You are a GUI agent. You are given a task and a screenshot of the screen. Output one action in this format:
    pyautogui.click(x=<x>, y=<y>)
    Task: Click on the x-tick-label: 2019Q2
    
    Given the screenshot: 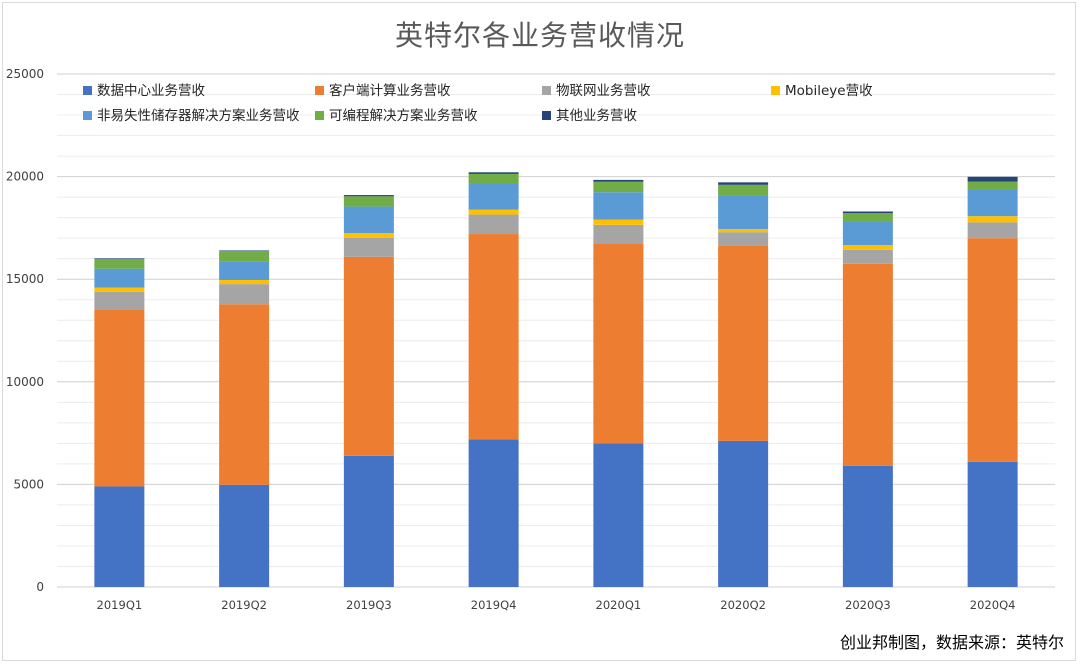 What is the action you would take?
    pyautogui.click(x=244, y=605)
    